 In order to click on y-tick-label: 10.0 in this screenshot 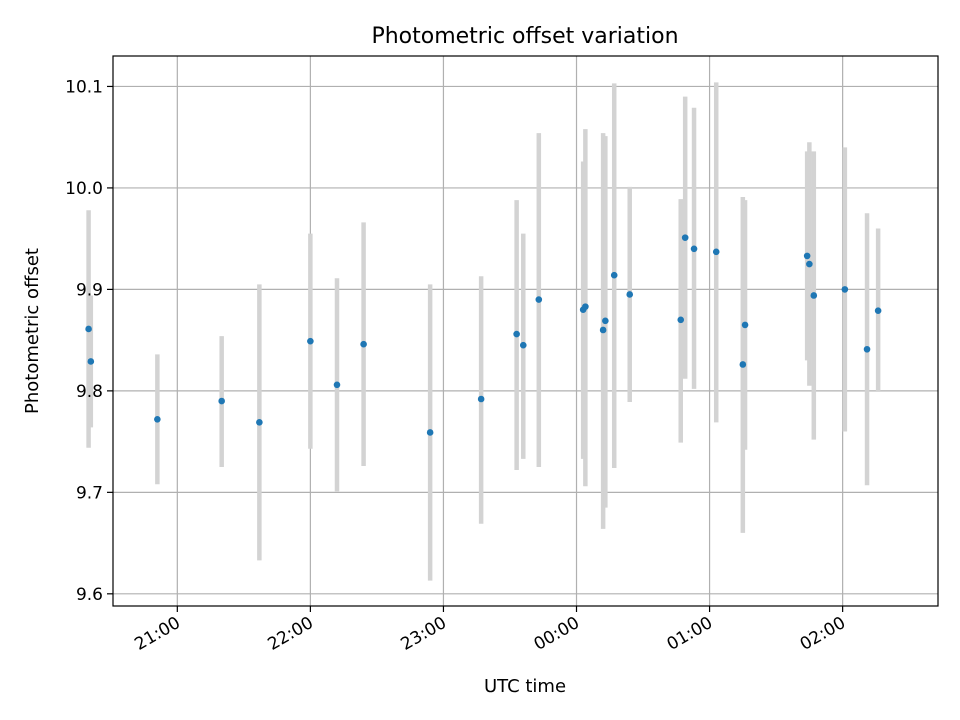, I will do `click(84, 189)`.